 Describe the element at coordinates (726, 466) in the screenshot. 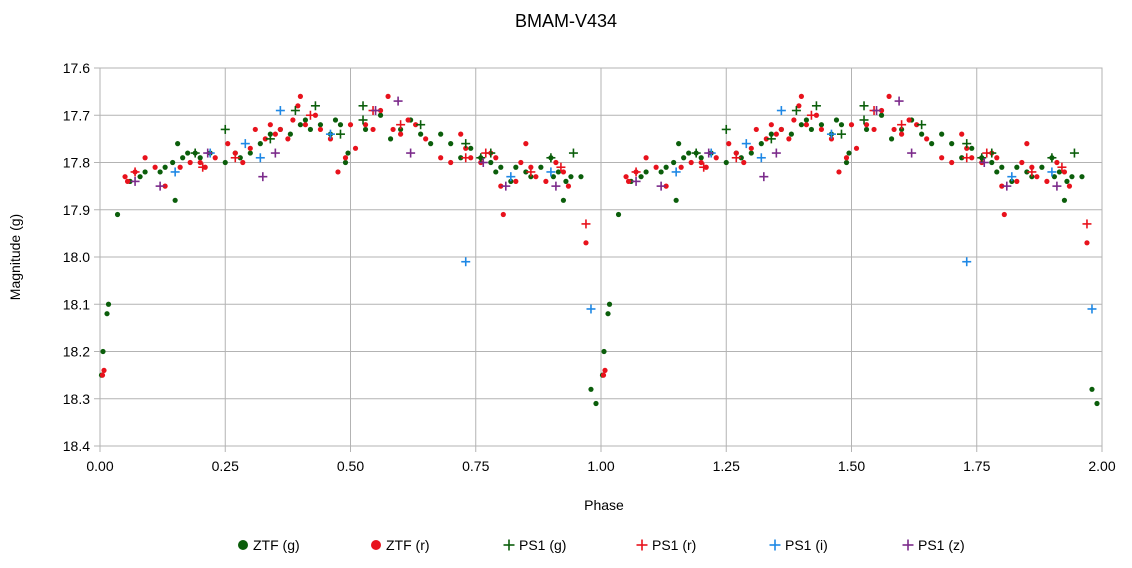

I see `x-tick-label: 1.25` at that location.